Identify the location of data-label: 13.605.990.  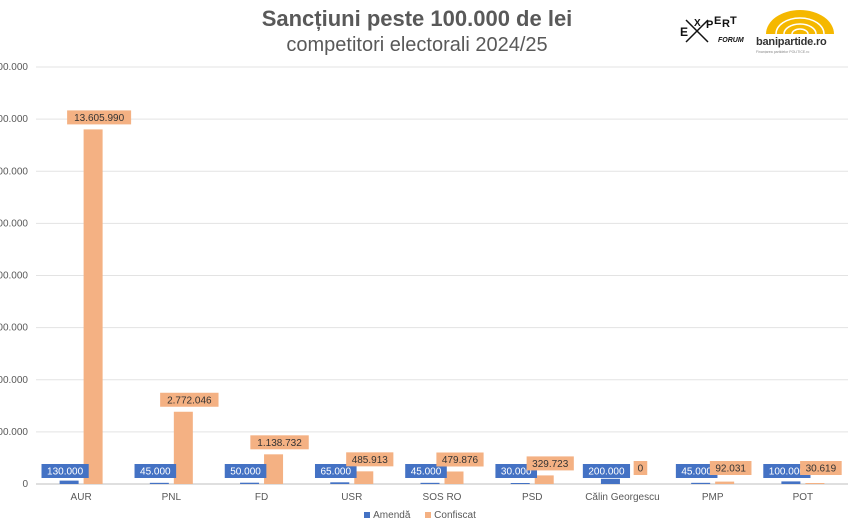
(99, 118).